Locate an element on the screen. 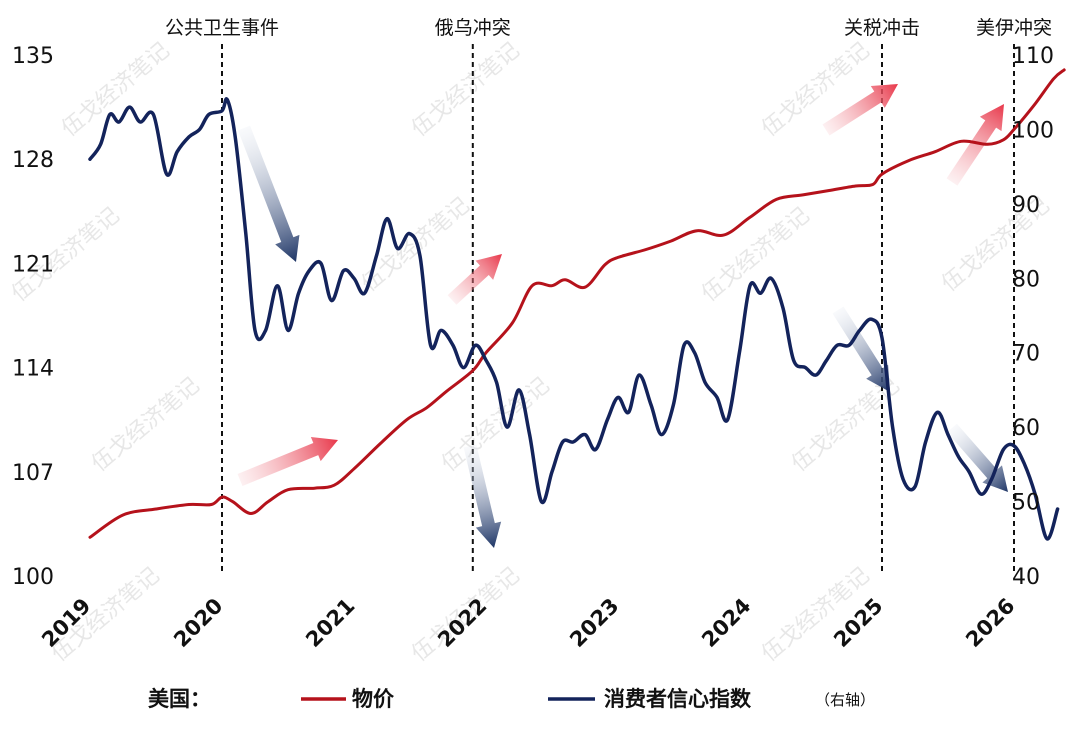  x-tick-label: 2023 is located at coordinates (594, 623).